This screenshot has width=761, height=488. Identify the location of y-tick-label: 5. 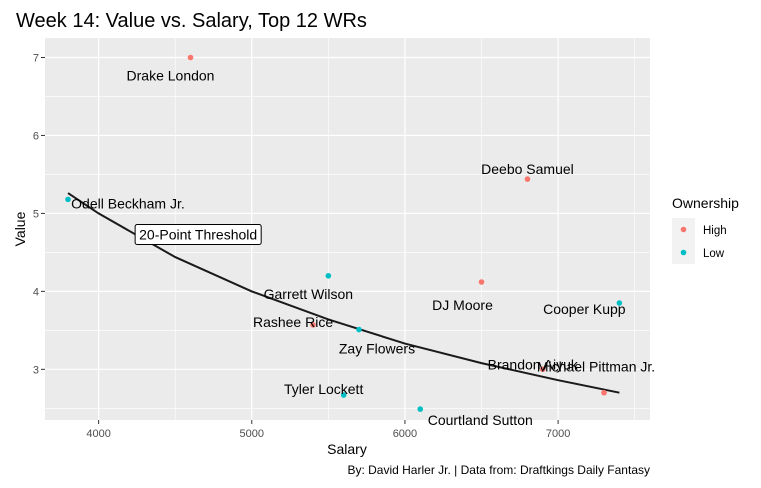
(36, 214).